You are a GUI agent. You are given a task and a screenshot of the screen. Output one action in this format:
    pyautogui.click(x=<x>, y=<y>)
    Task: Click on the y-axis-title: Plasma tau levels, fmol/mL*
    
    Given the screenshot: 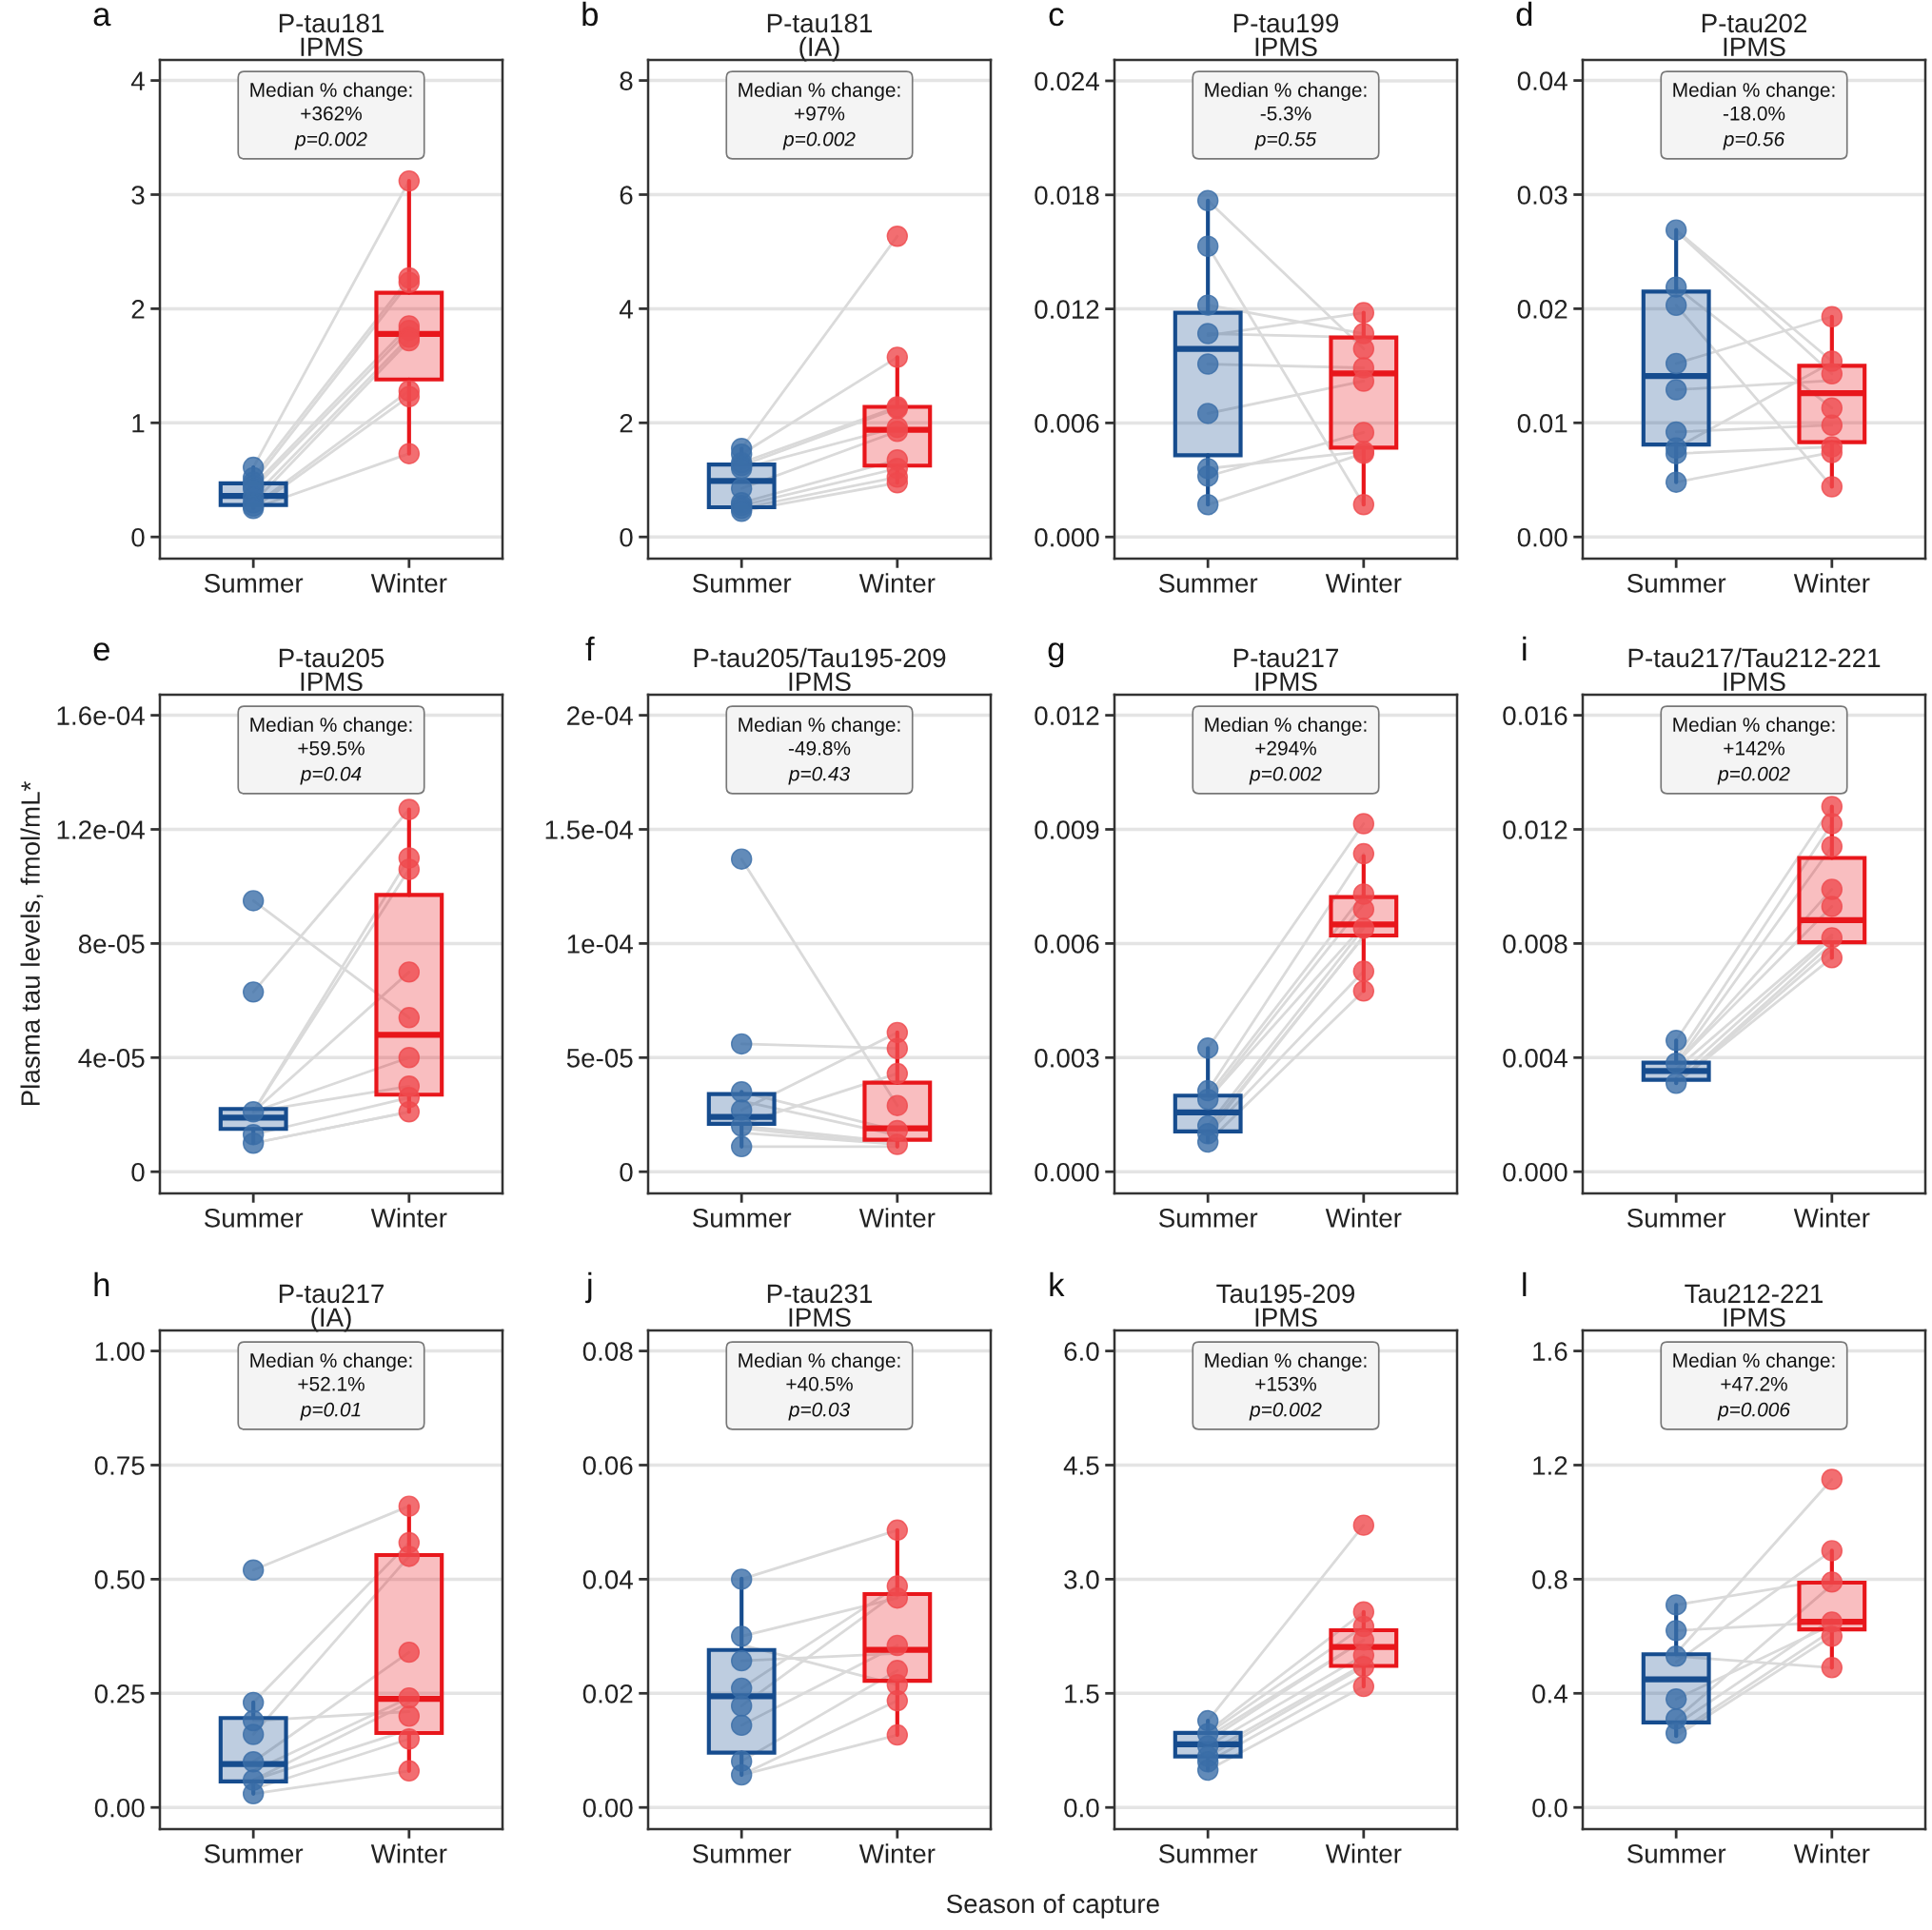 What is the action you would take?
    pyautogui.click(x=32, y=943)
    